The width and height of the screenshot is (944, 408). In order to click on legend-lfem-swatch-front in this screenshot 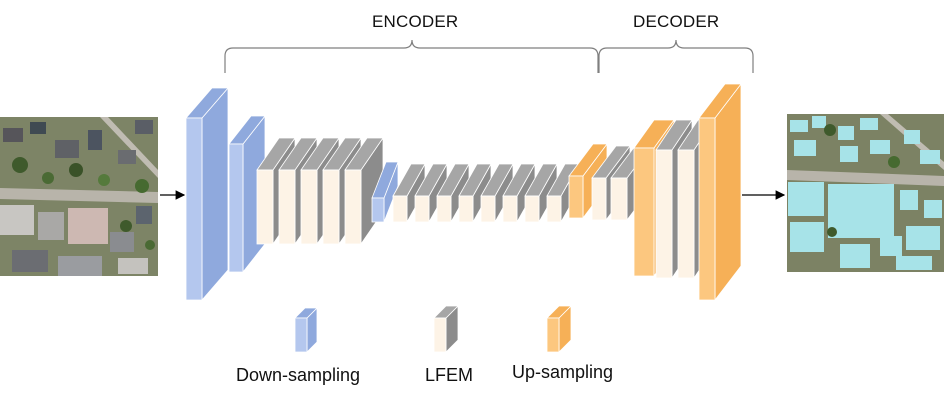, I will do `click(440, 335)`.